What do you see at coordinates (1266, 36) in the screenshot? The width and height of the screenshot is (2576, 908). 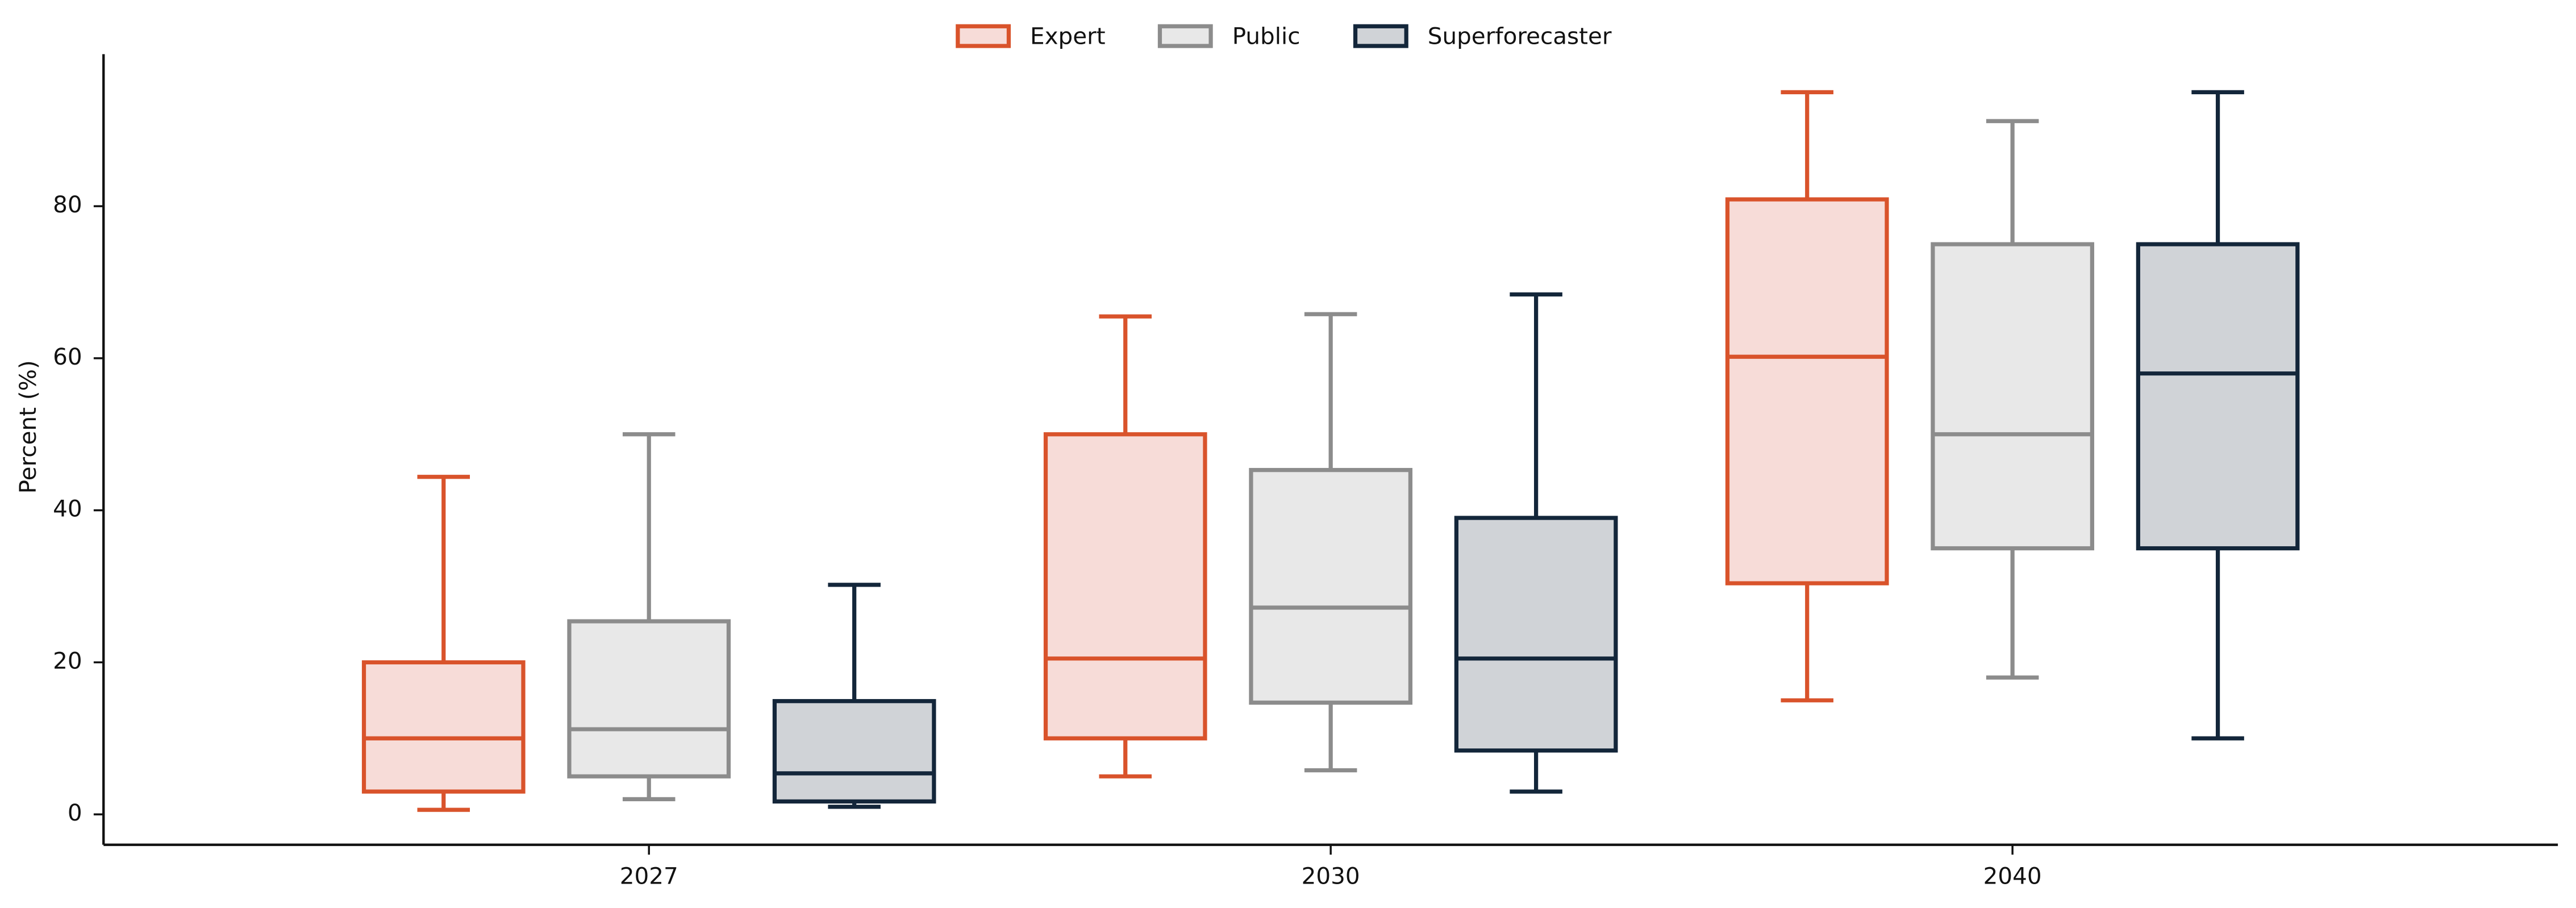 I see `legend-label: Public` at bounding box center [1266, 36].